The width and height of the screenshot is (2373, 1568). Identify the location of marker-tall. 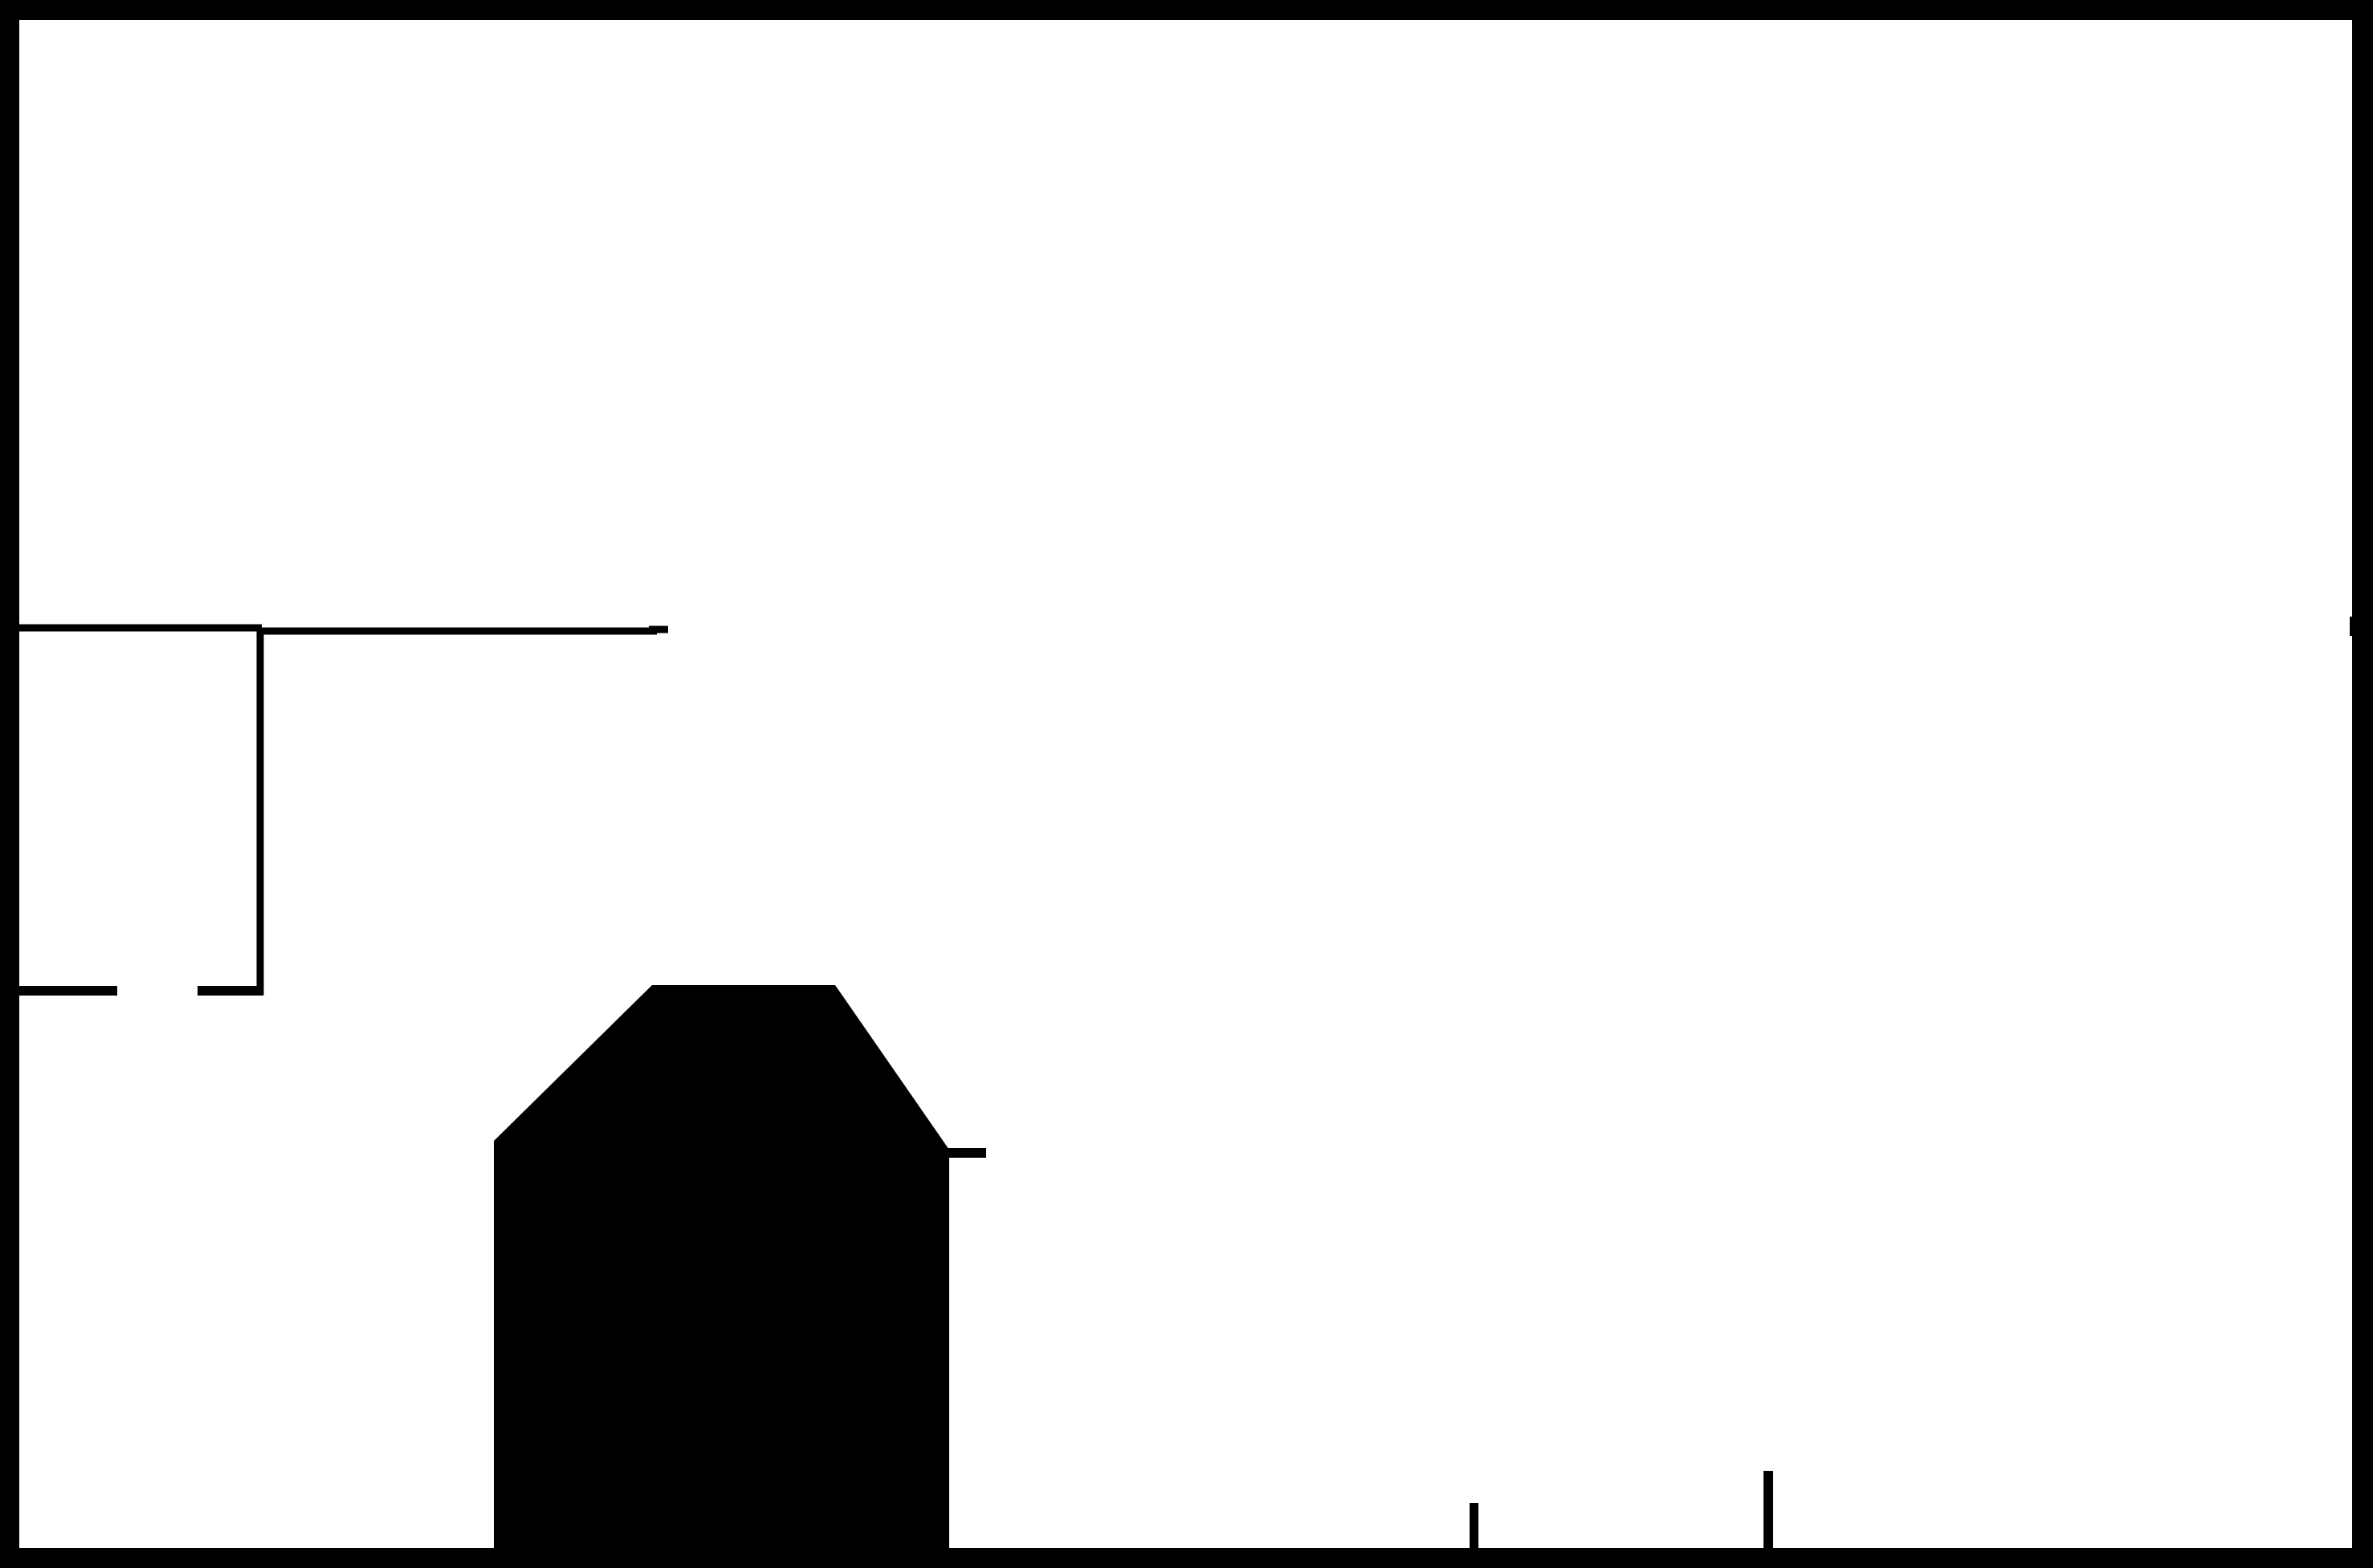
(1768, 1510).